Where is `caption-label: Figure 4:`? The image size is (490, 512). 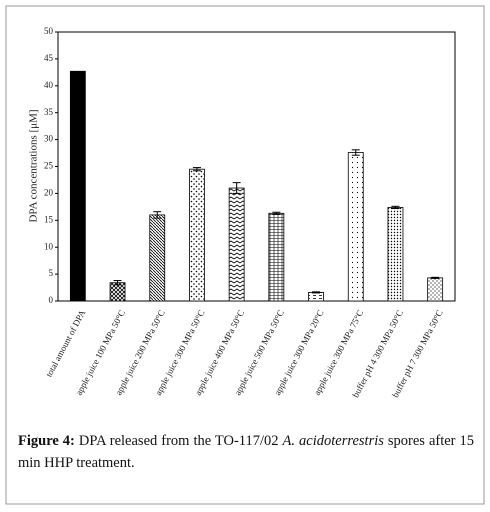 caption-label: Figure 4: is located at coordinates (46, 441).